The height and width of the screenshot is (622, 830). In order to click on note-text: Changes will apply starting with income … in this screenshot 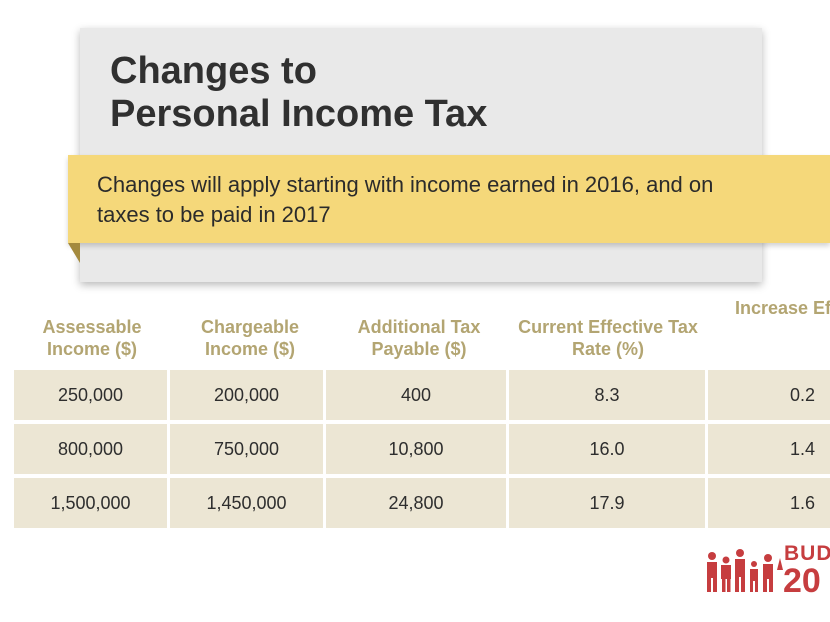, I will do `click(405, 199)`.